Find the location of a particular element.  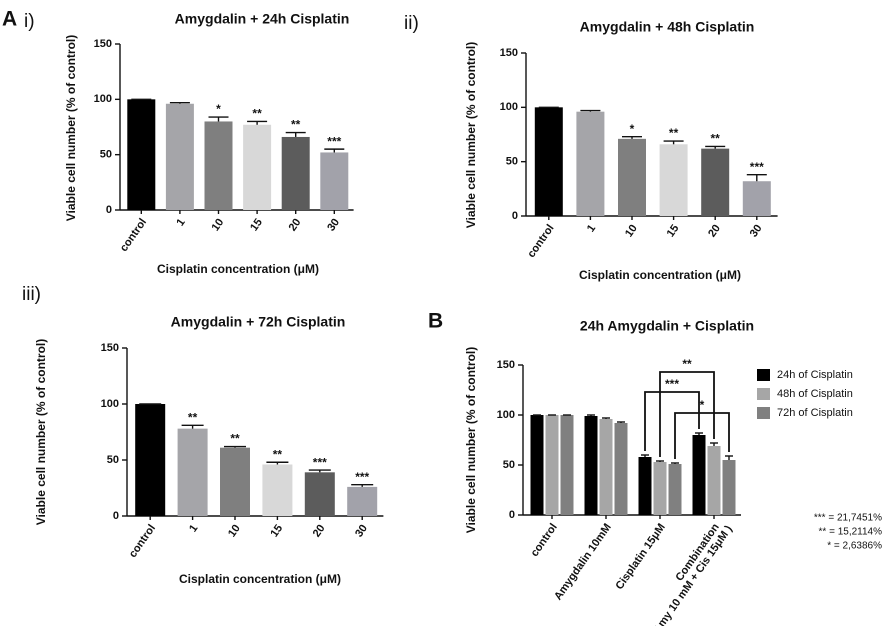

legend-swatch is located at coordinates (763, 413).